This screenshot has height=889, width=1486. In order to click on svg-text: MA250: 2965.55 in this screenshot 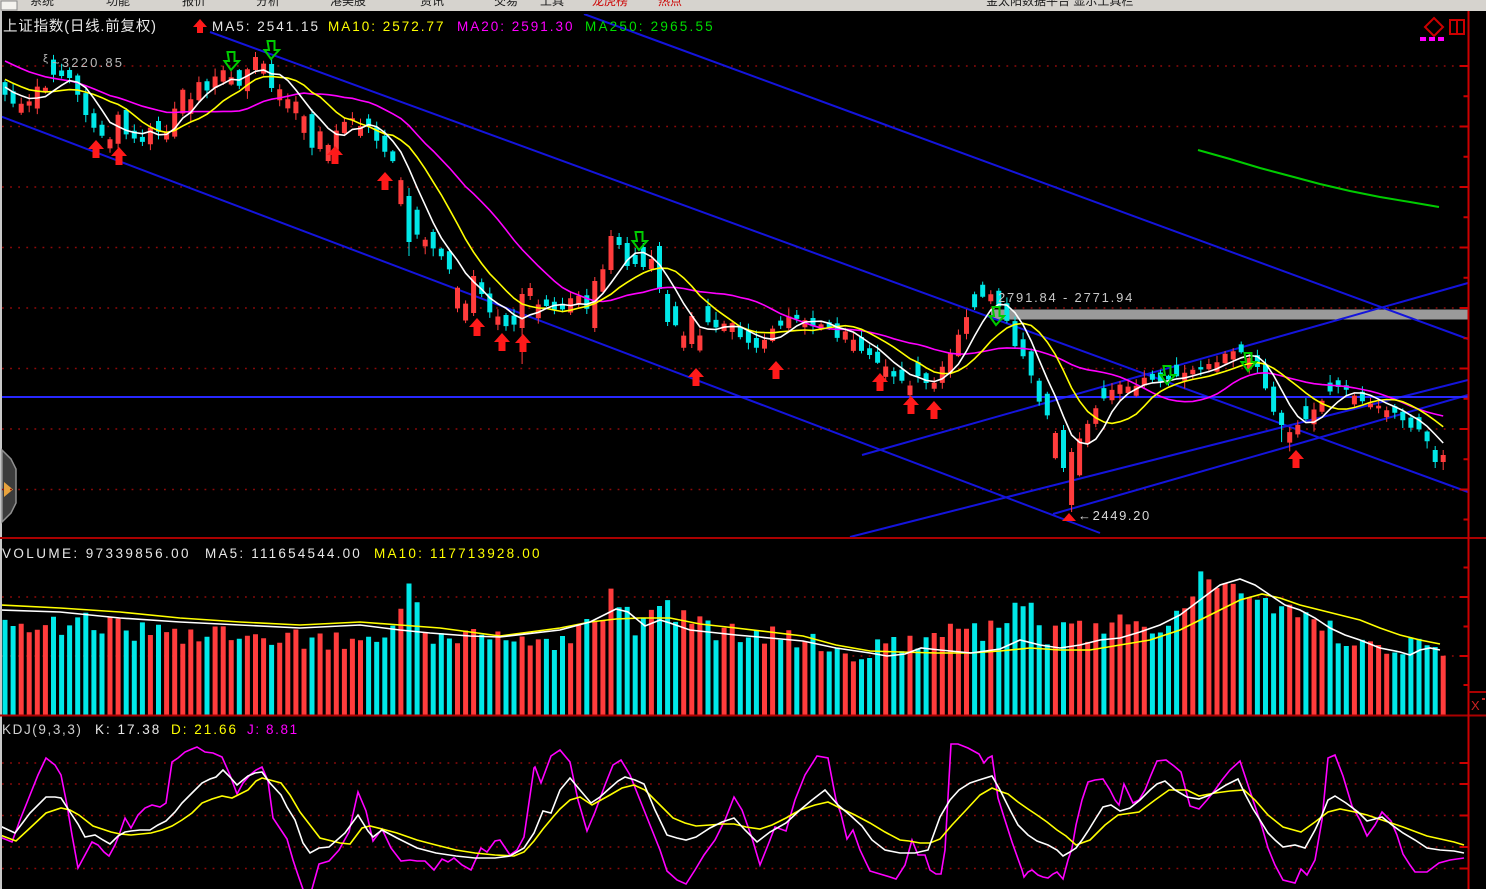, I will do `click(650, 26)`.